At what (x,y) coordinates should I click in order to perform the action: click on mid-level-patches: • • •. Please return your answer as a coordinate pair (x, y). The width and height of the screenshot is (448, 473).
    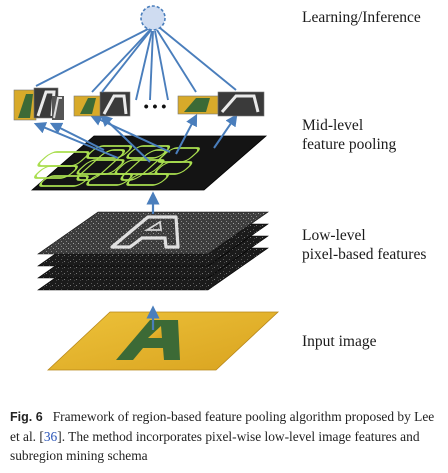
    Looking at the image, I should click on (139, 104).